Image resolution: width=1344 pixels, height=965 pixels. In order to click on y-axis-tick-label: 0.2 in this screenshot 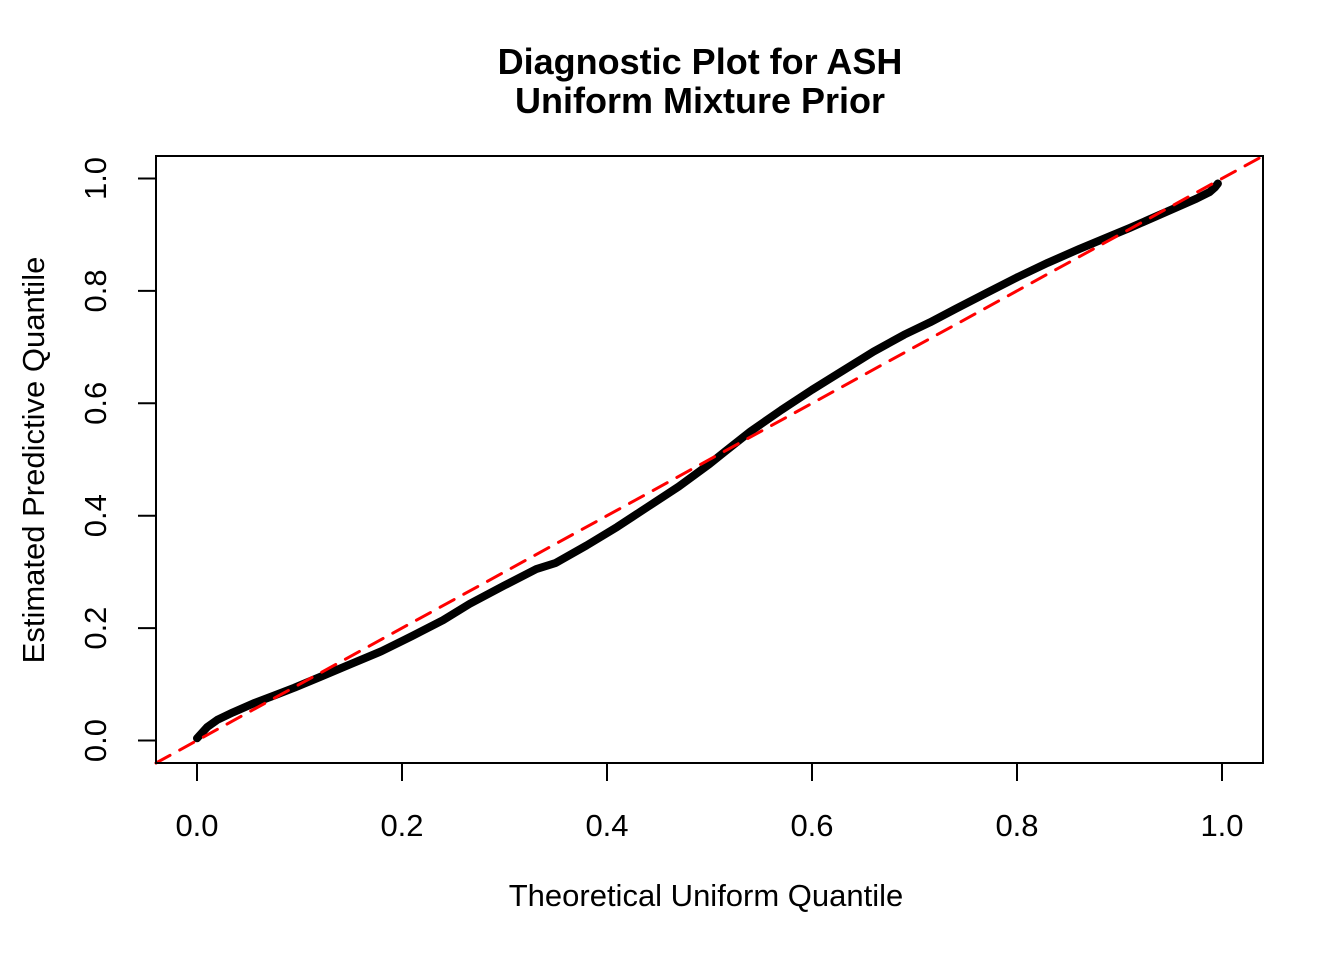, I will do `click(95, 628)`.